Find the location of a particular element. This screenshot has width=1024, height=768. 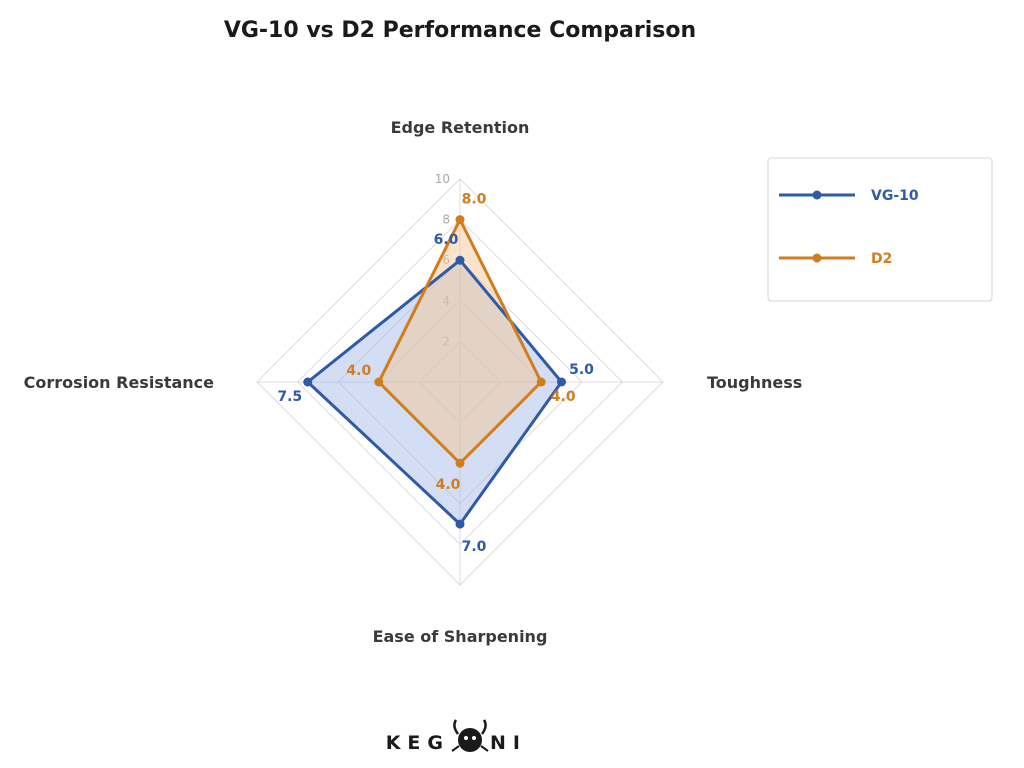

crab-icon is located at coordinates (470, 735).